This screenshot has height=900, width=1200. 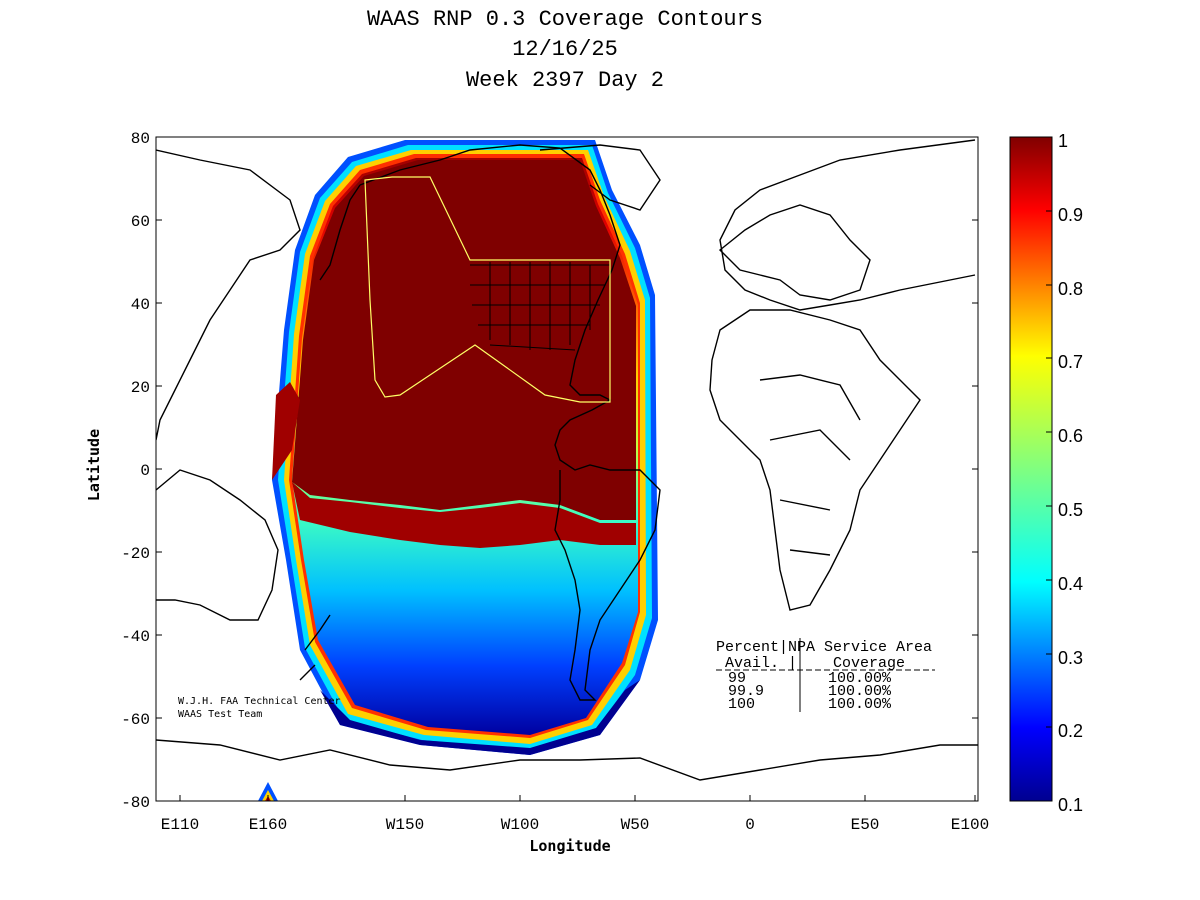 I want to click on y-tick-label: -20, so click(x=135, y=554).